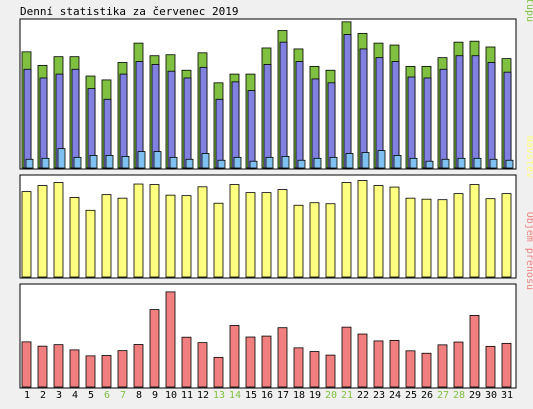  What do you see at coordinates (315, 395) in the screenshot?
I see `x-tick-label: 19` at bounding box center [315, 395].